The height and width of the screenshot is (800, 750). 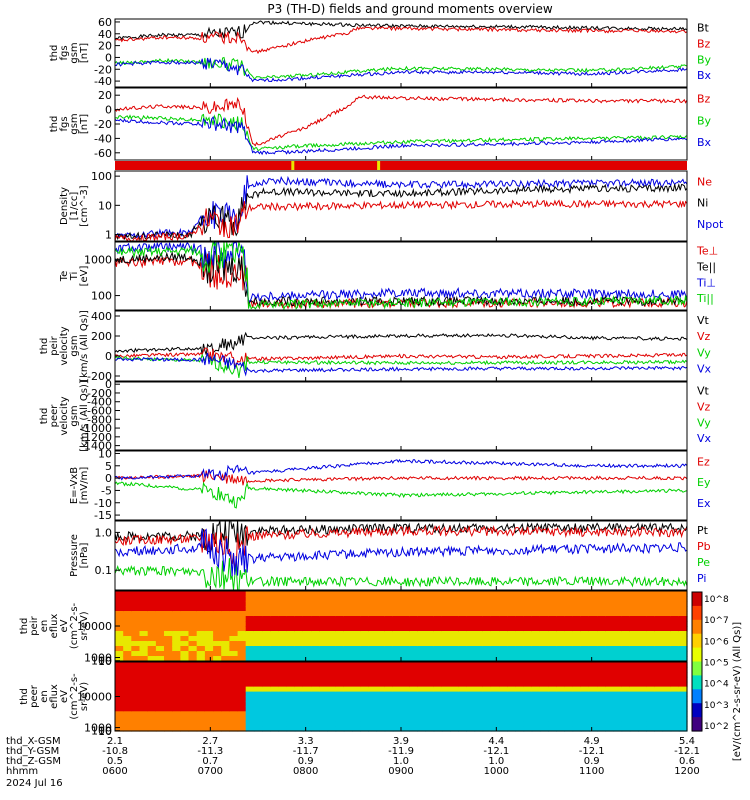 What do you see at coordinates (210, 751) in the screenshot?
I see `x-row-value: -11.3` at bounding box center [210, 751].